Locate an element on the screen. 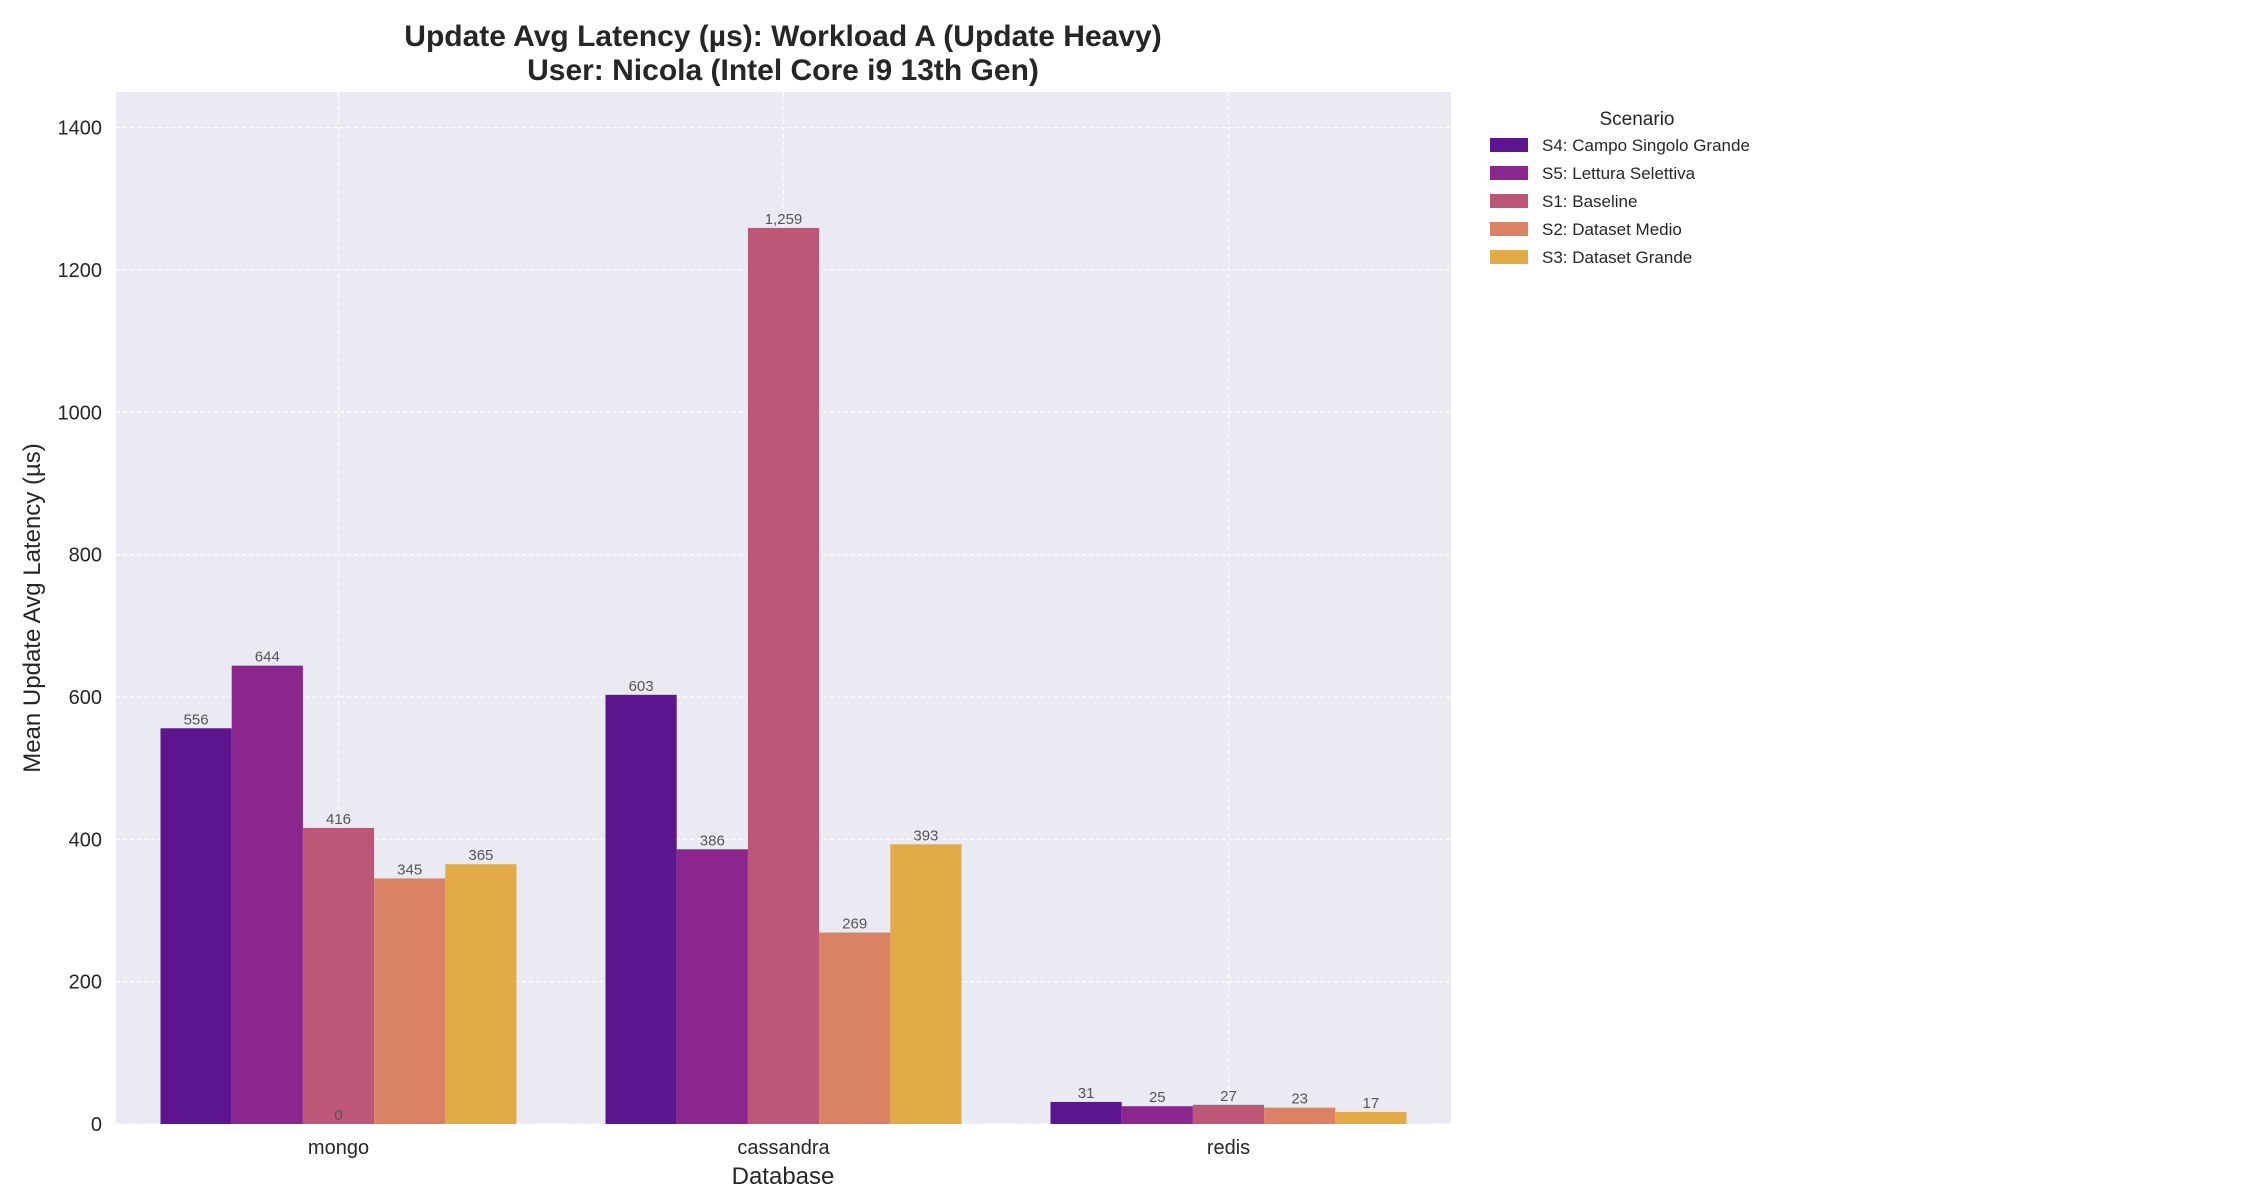  x-tick-label: mongo is located at coordinates (338, 1148).